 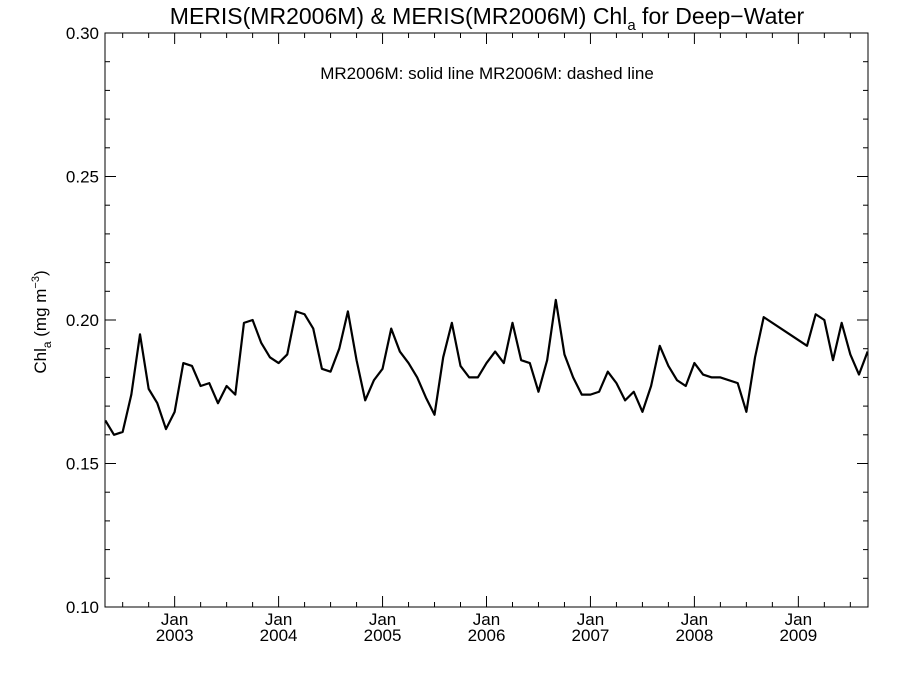 What do you see at coordinates (591, 635) in the screenshot?
I see `x-tick-label-year: 2007` at bounding box center [591, 635].